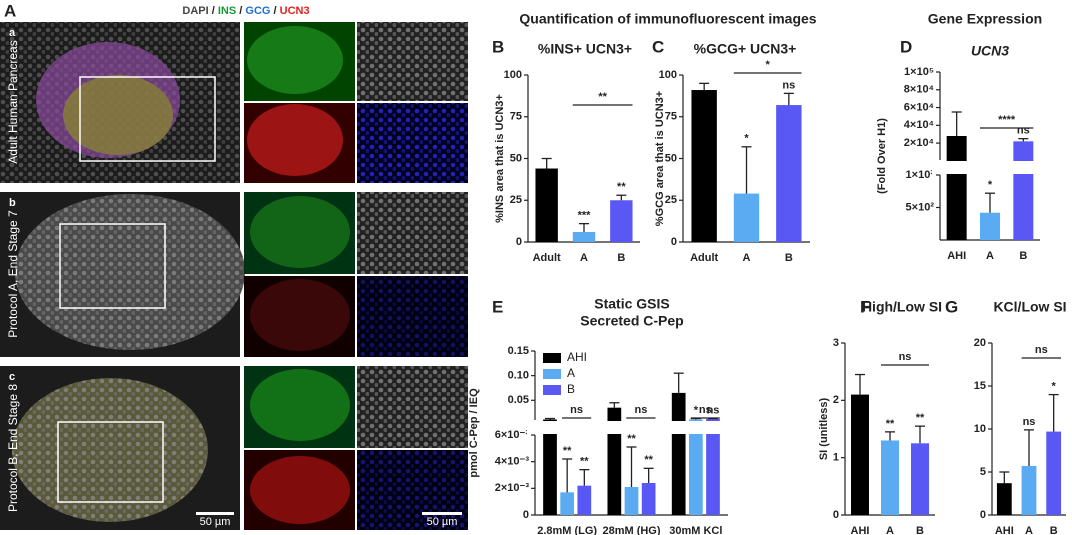  What do you see at coordinates (13, 274) in the screenshot?
I see `row-label: Protocol A, End Stage 7` at bounding box center [13, 274].